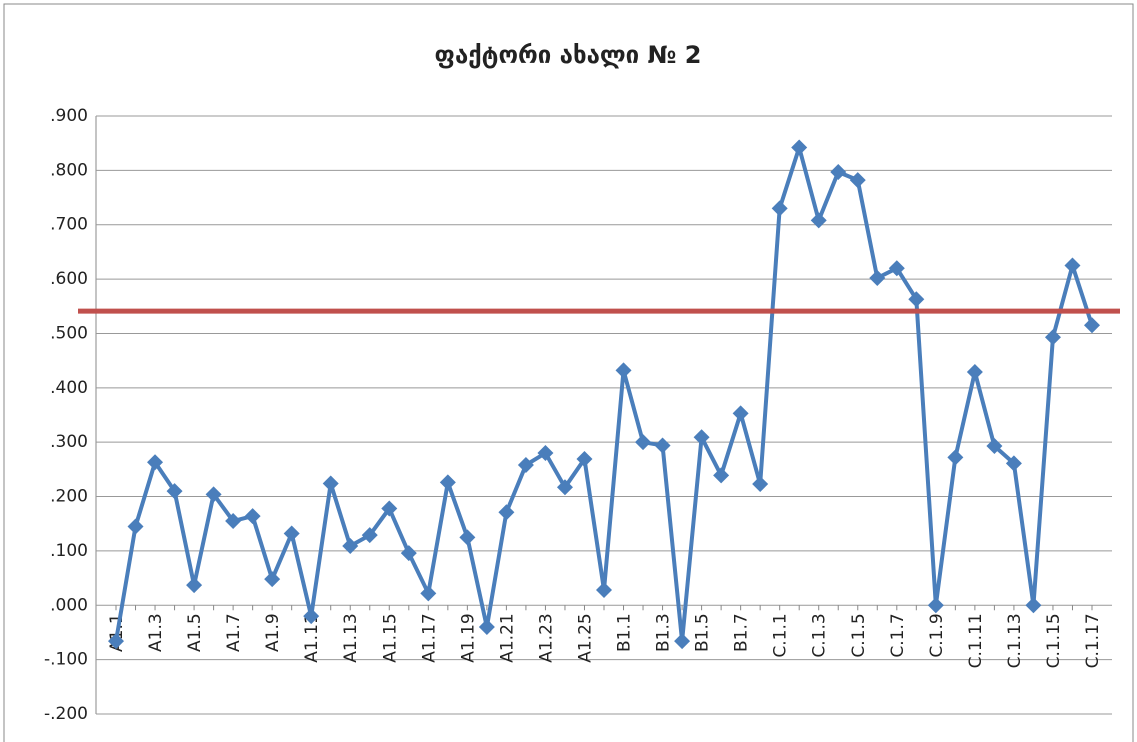 This screenshot has height=742, width=1137. I want to click on chart-title: ფაქტორი ახალი № 2, so click(568, 55).